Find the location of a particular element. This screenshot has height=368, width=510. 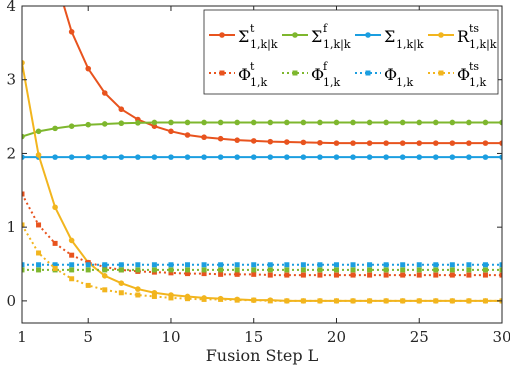

x-axis-label: Fusion Step L is located at coordinates (262, 355).